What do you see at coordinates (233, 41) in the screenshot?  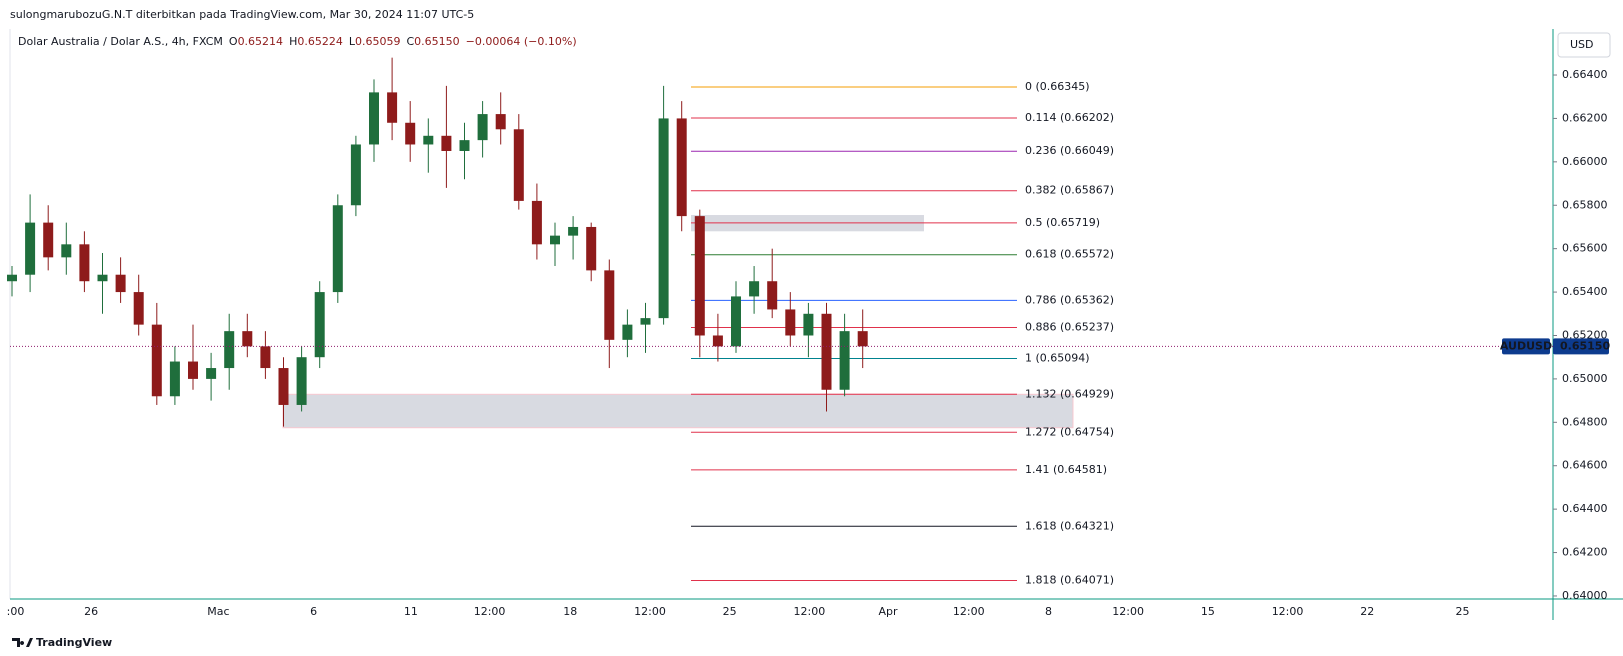 I see `ohlc-key: O` at bounding box center [233, 41].